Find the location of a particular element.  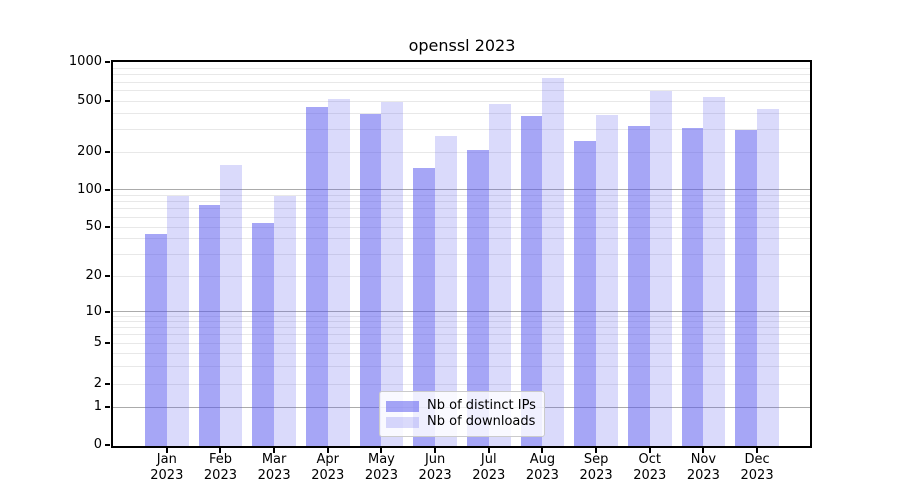

bar-jul-downloads is located at coordinates (499, 275).